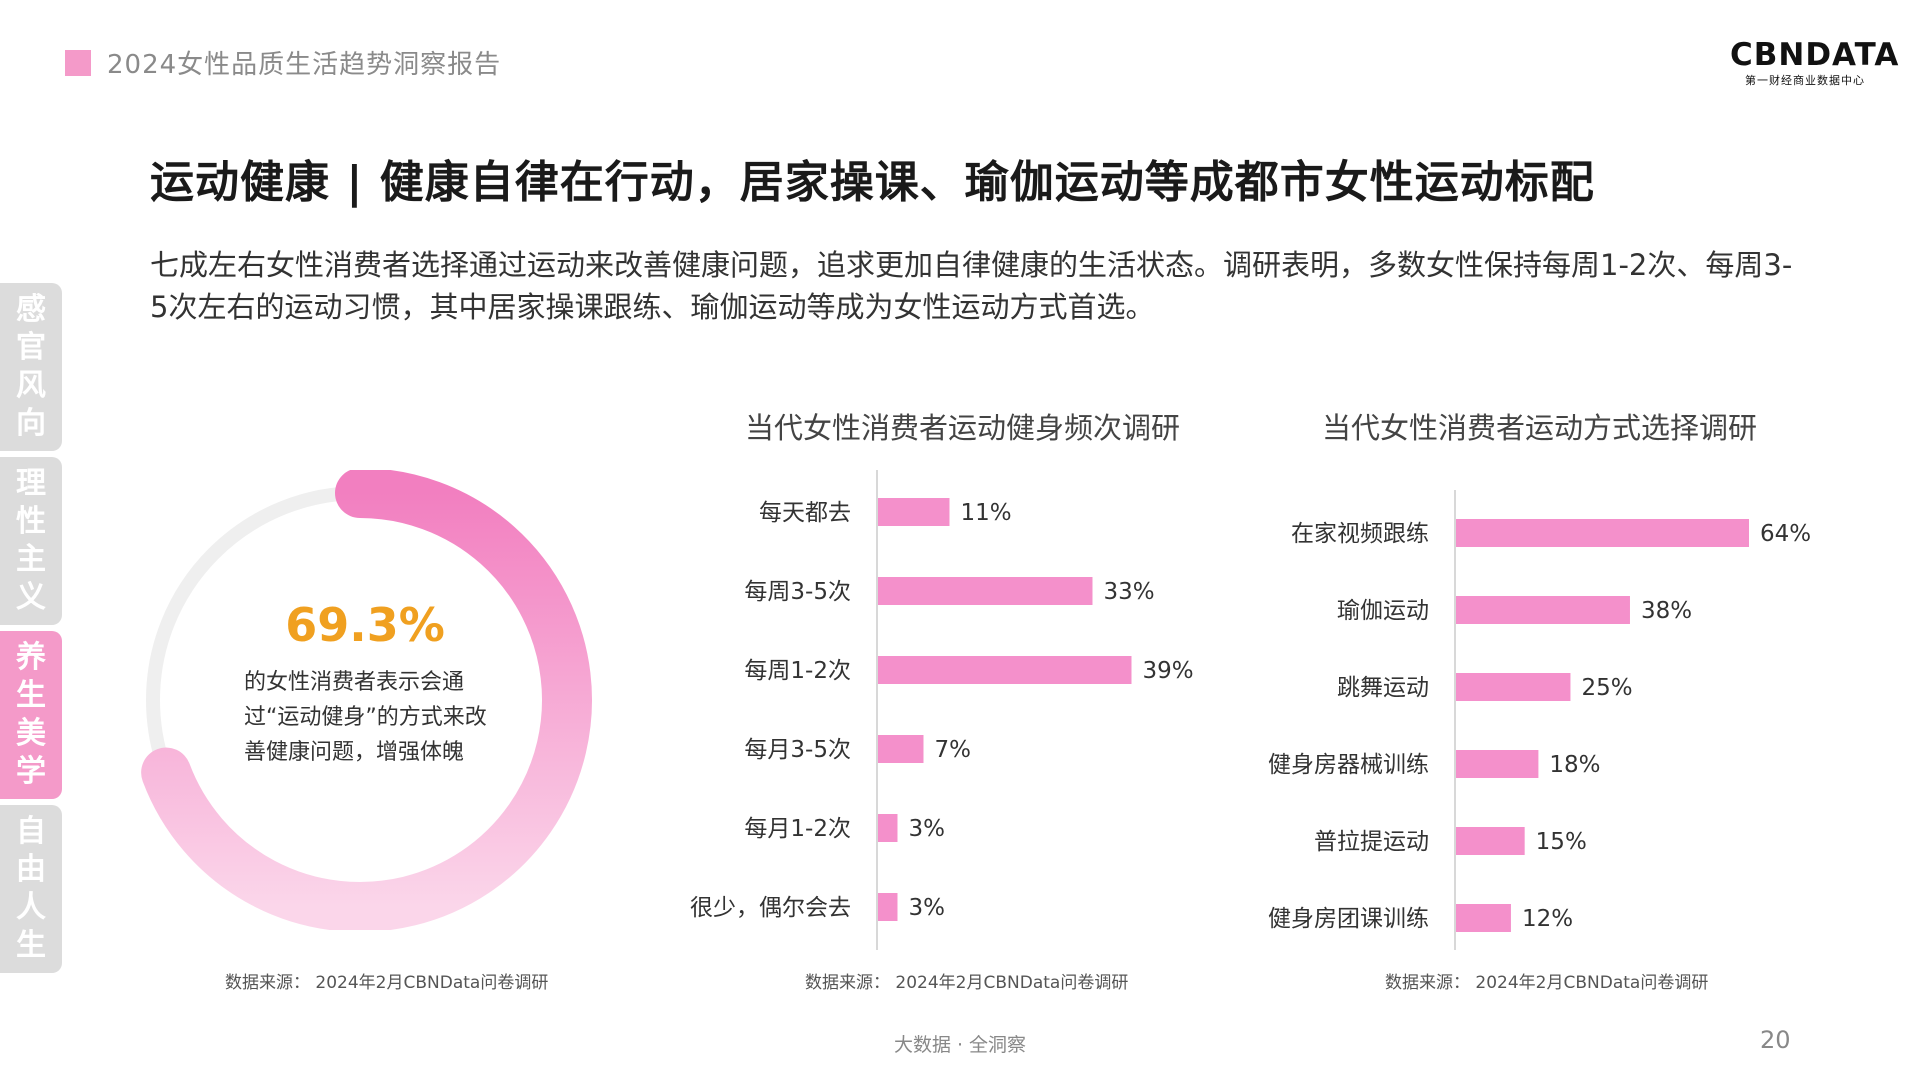 Image resolution: width=1920 pixels, height=1080 pixels. What do you see at coordinates (1129, 592) in the screenshot?
I see `bar-value-label: 33%` at bounding box center [1129, 592].